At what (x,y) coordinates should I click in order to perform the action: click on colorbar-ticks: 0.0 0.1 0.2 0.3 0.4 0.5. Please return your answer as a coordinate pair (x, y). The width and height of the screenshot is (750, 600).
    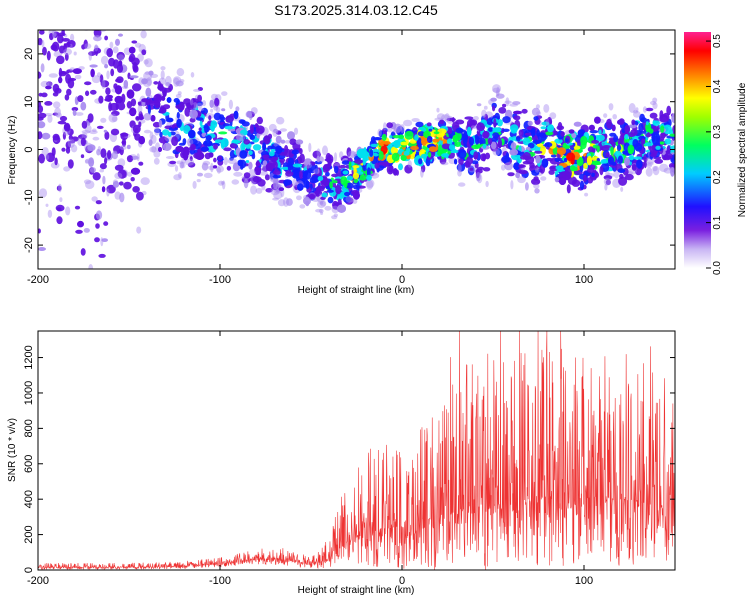
    Looking at the image, I should click on (714, 154).